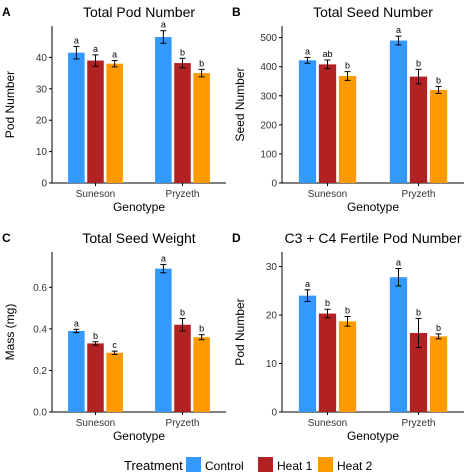 The height and width of the screenshot is (474, 474). I want to click on chart-title: Total Seed Number, so click(373, 12).